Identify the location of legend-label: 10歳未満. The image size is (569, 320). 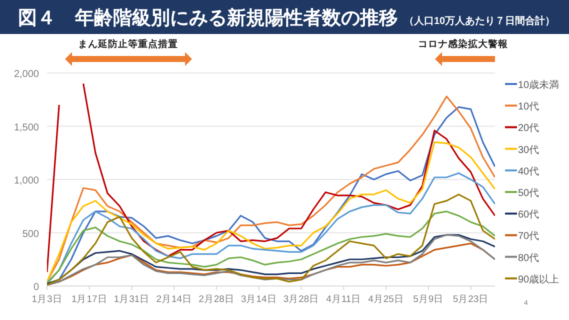
(539, 85).